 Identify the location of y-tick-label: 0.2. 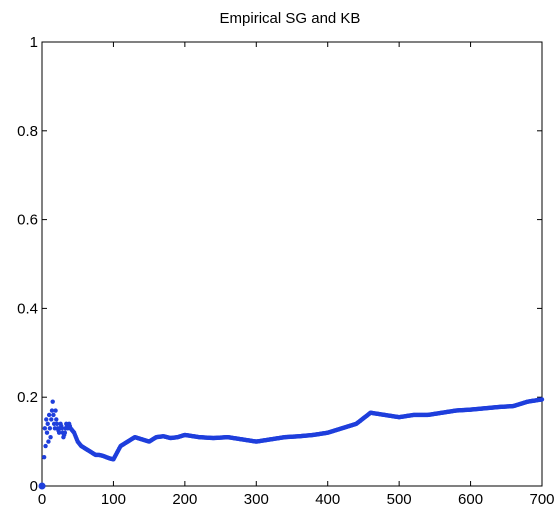
(27, 397).